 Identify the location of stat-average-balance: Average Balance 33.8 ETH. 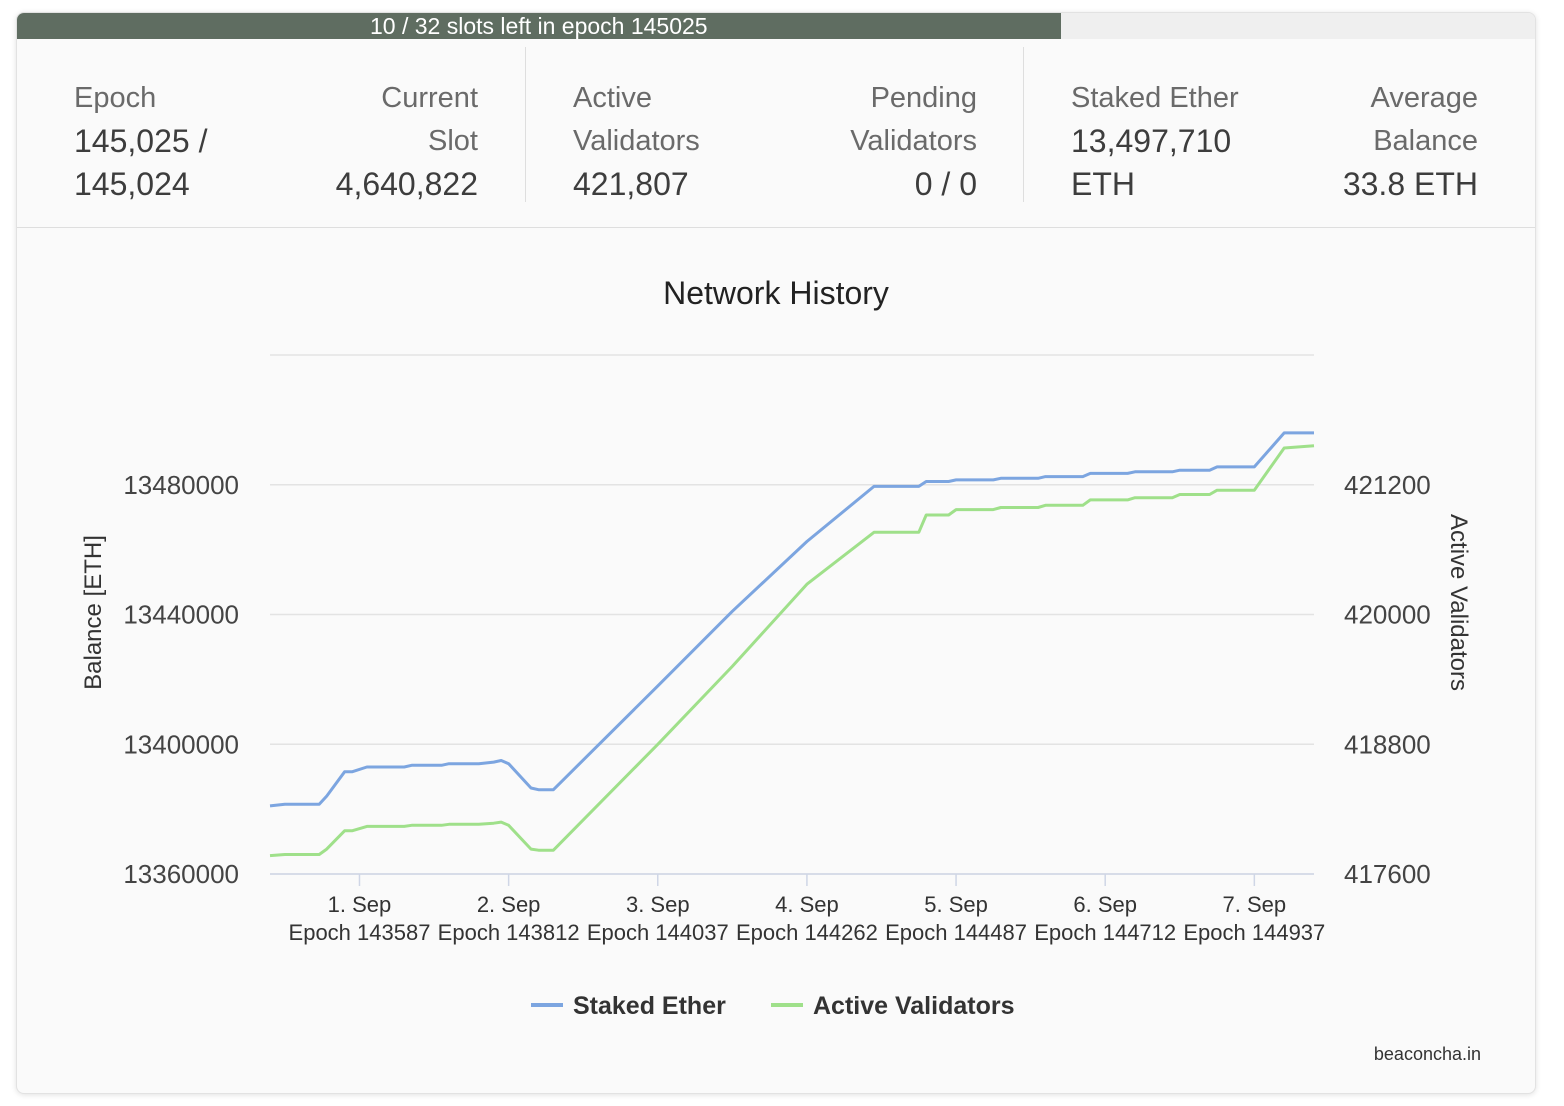
(1410, 141).